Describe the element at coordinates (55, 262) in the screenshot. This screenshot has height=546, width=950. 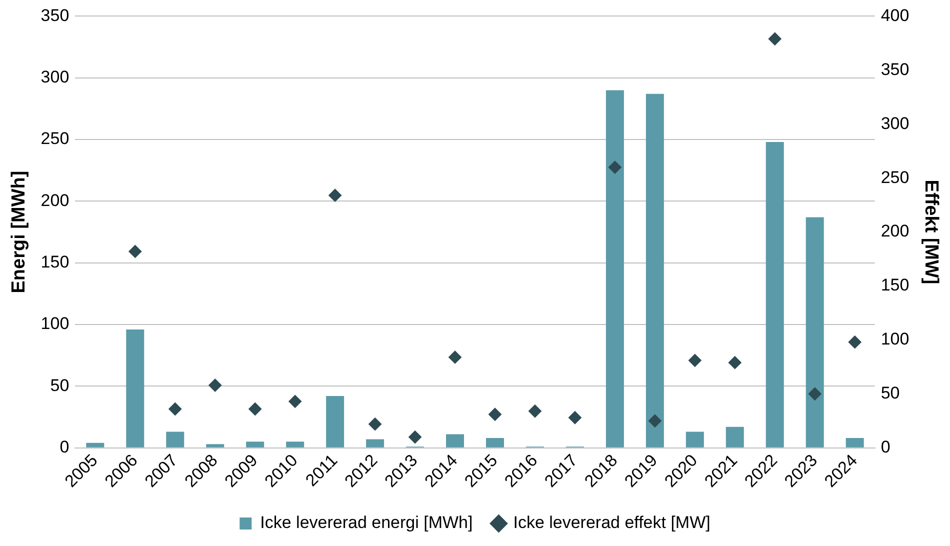
I see `y-tick-label: 150` at that location.